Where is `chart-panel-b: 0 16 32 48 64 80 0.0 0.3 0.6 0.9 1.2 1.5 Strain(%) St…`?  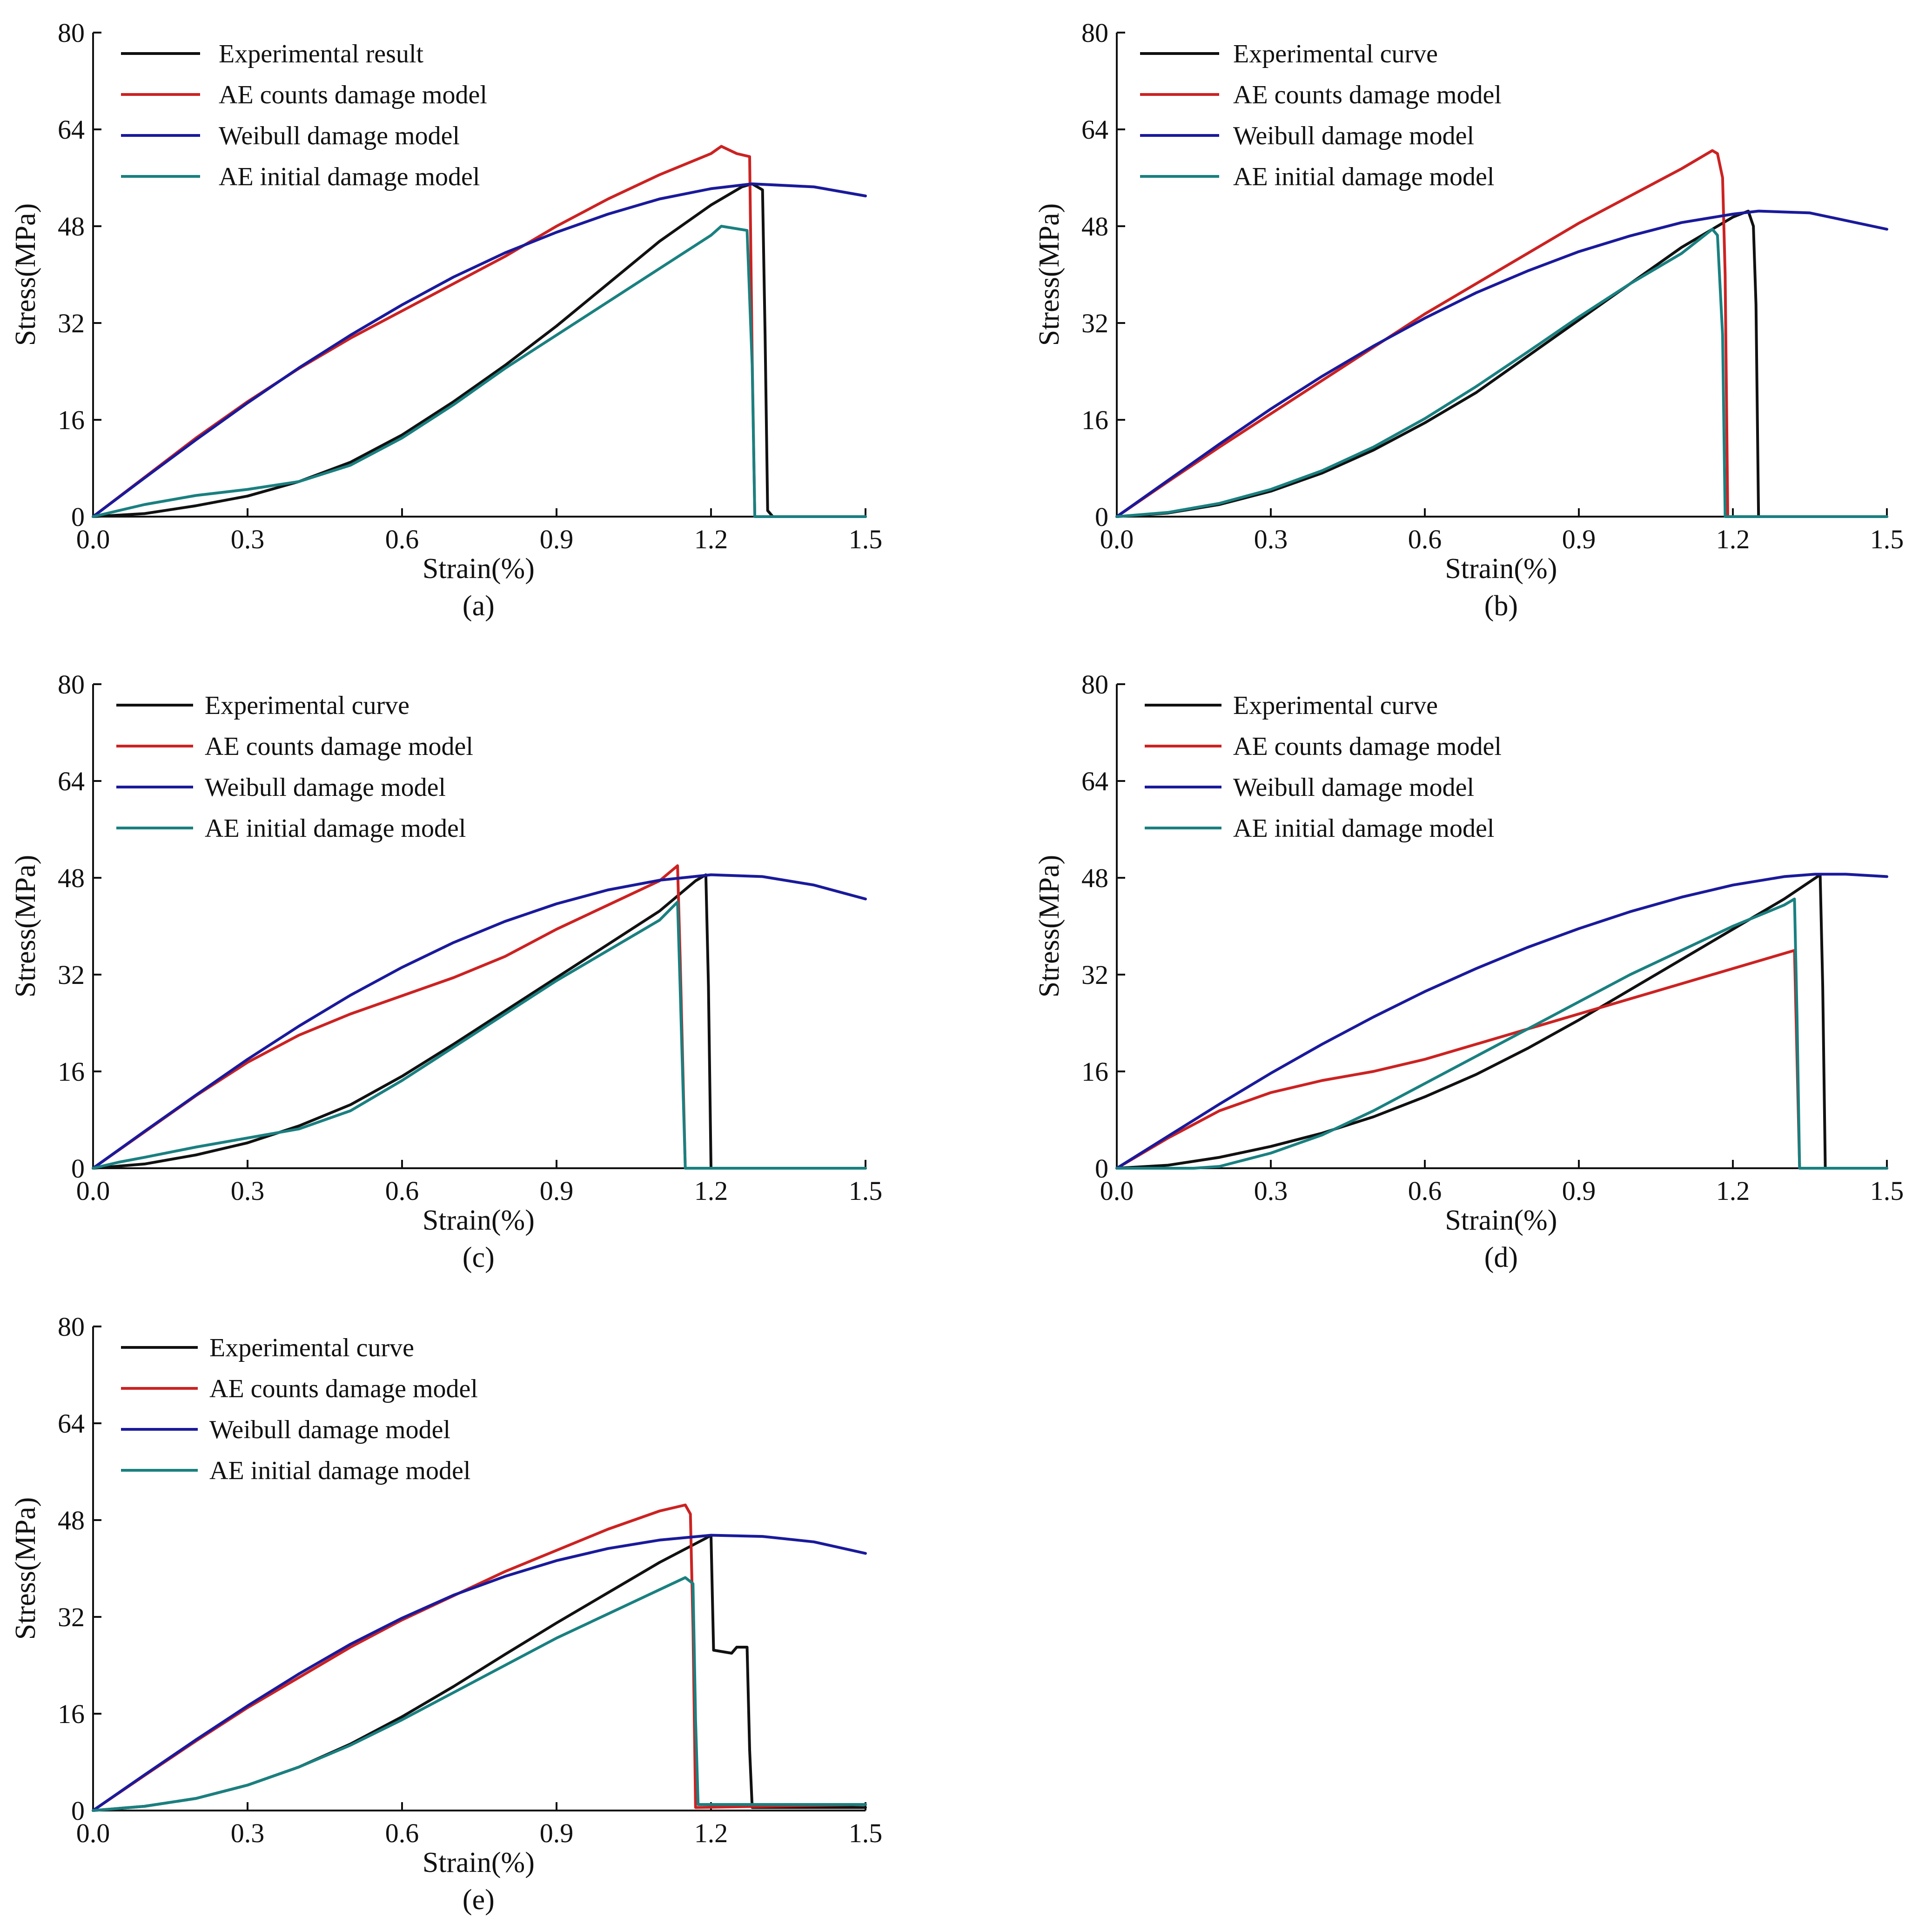 chart-panel-b: 0 16 32 48 64 80 0.0 0.3 0.6 0.9 1.2 1.5 Strain(%) St… is located at coordinates (1468, 320).